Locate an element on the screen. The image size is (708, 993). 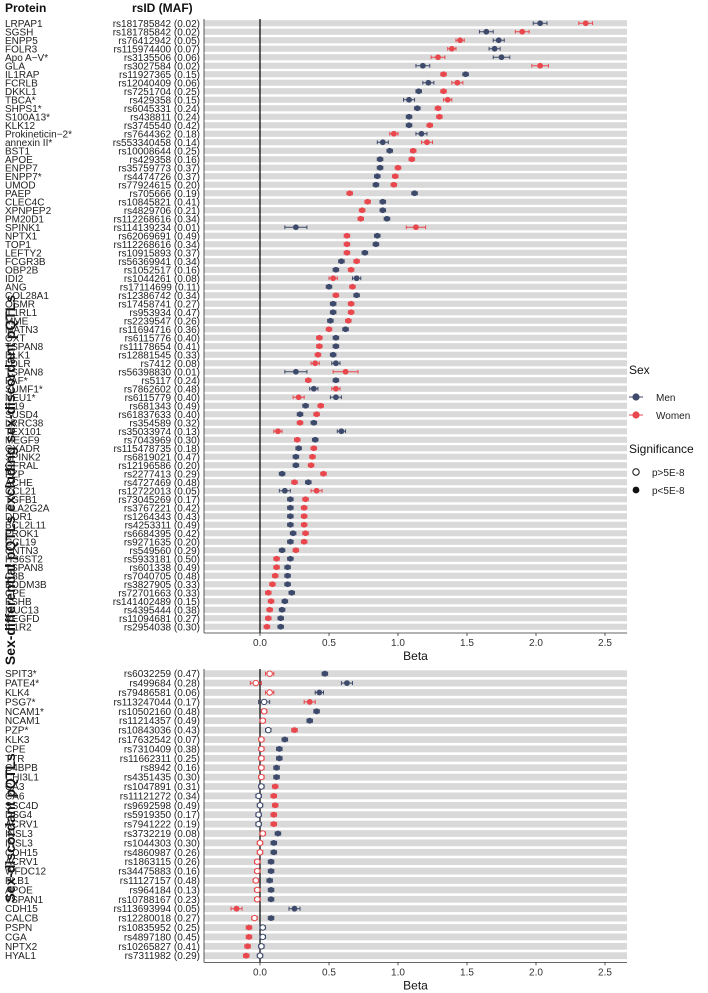
rsid-label: rs4860987 (0.26) is located at coordinates (162, 853).